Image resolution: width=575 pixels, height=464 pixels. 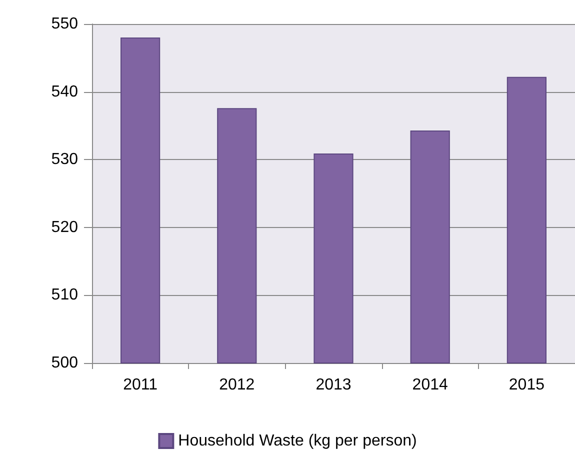 What do you see at coordinates (64, 159) in the screenshot?
I see `y-tick-label: 530` at bounding box center [64, 159].